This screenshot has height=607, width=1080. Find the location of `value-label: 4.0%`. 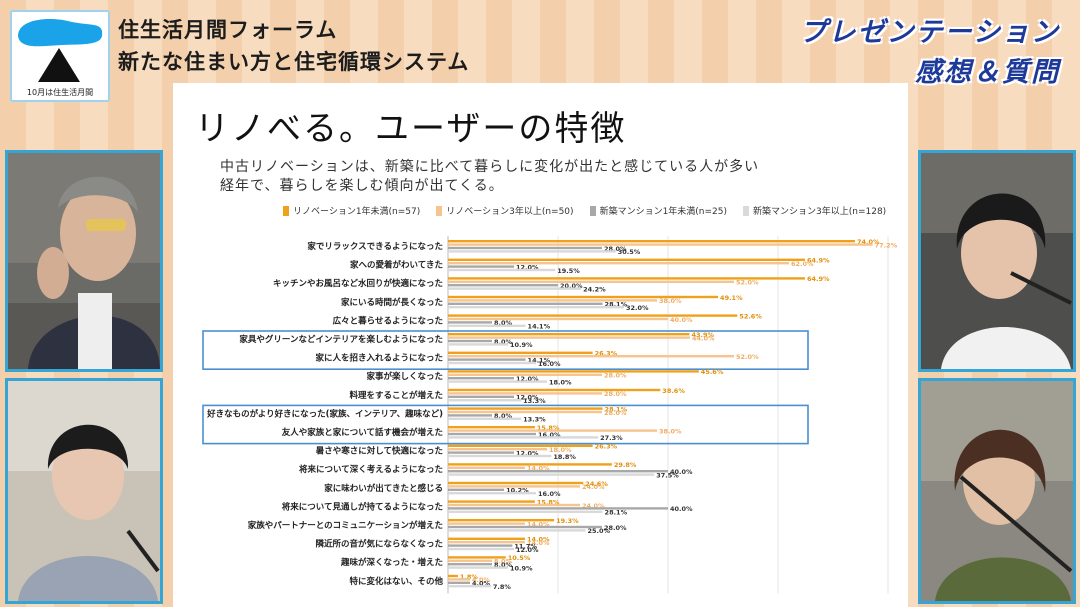

value-label: 4.0% is located at coordinates (481, 584).